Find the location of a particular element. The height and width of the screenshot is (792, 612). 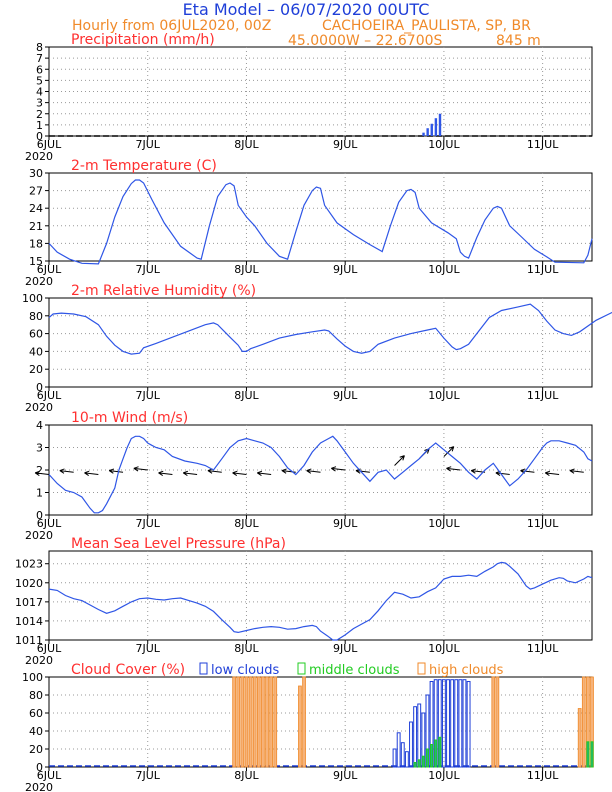

y-tick-label: 1017 is located at coordinates (29, 602).